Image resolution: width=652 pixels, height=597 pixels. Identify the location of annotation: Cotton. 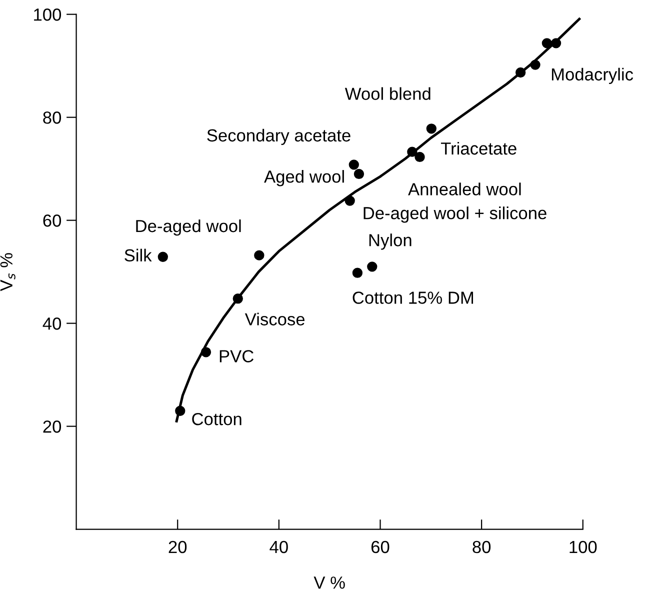
(217, 419).